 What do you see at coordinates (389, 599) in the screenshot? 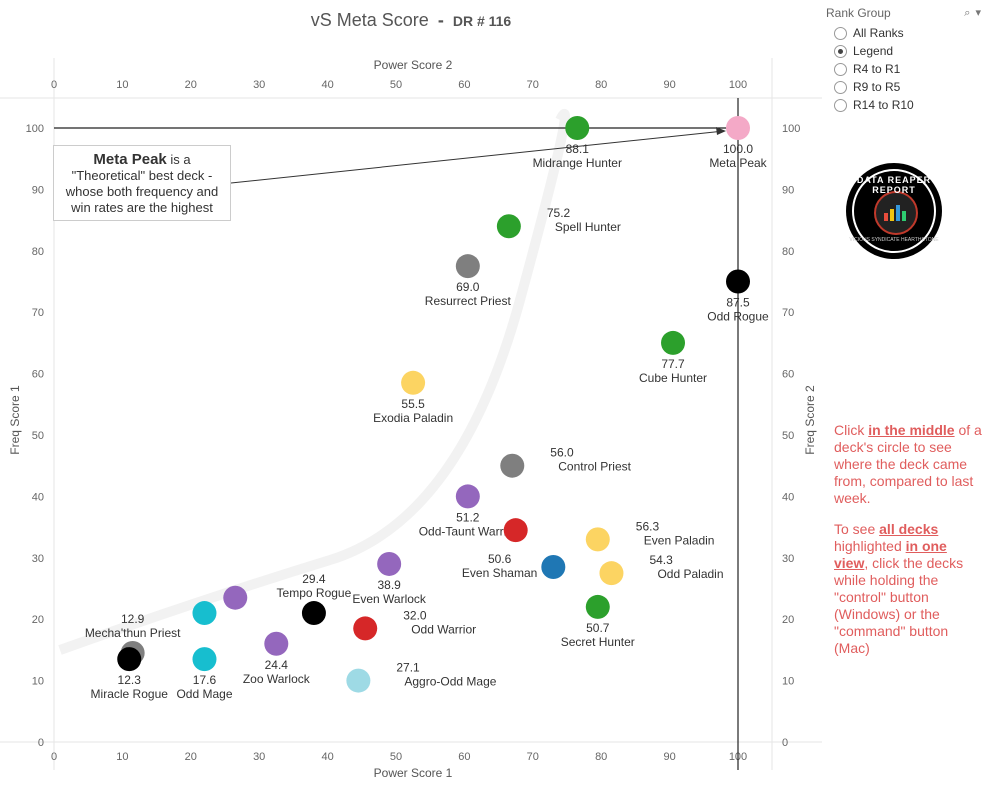
I see `point-name-label: Even Warlock` at bounding box center [389, 599].